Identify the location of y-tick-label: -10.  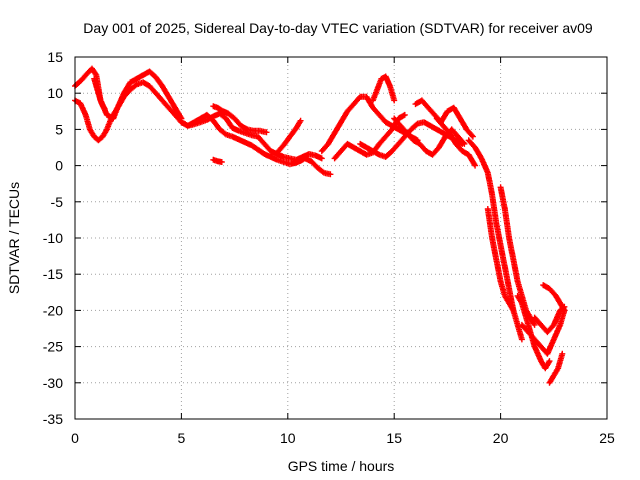
(53, 238).